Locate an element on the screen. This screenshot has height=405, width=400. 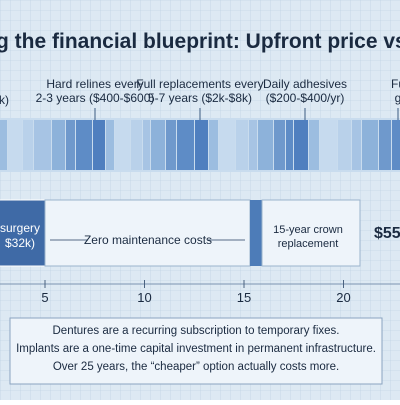
crown-label: 15-year crown is located at coordinates (308, 230).